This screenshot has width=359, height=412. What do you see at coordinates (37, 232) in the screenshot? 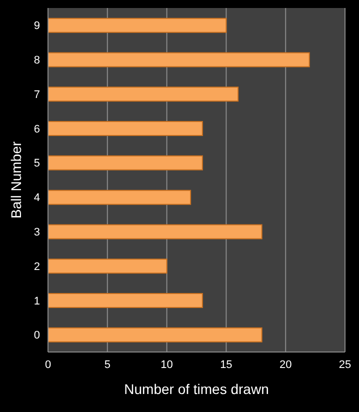
I see `y-tick-label: 3` at bounding box center [37, 232].